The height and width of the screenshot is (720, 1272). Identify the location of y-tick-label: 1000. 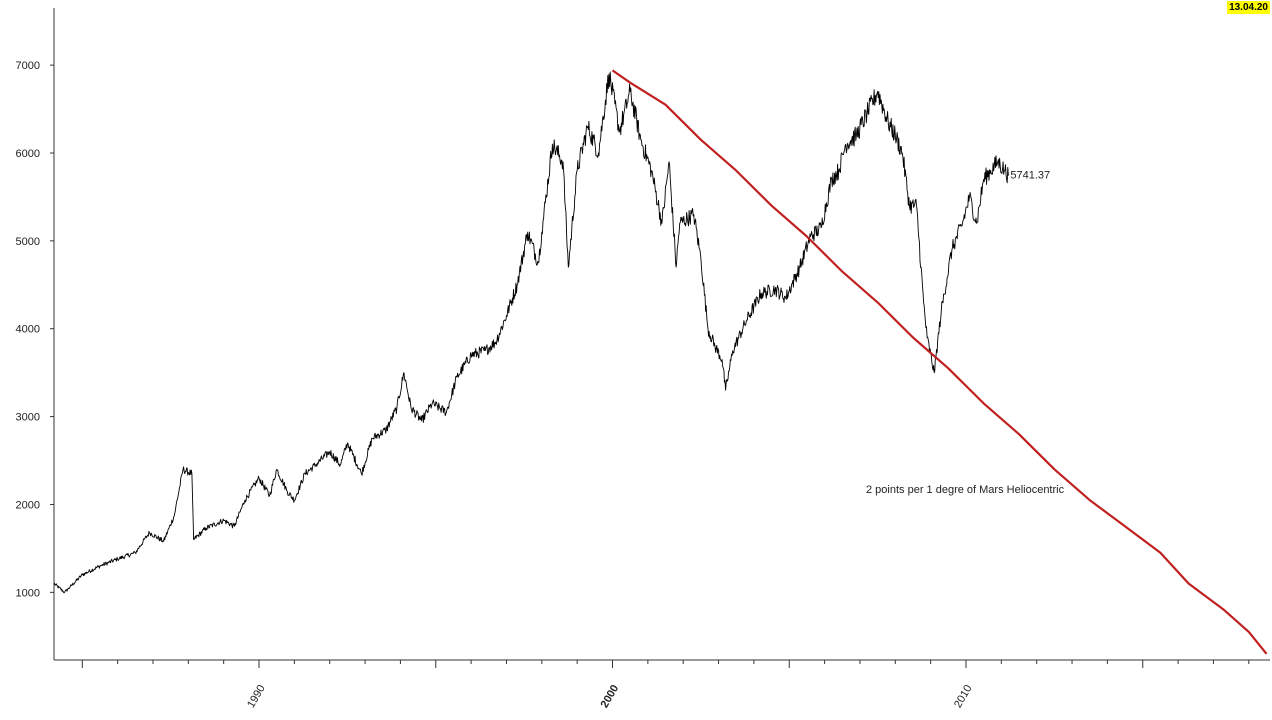
(28, 593).